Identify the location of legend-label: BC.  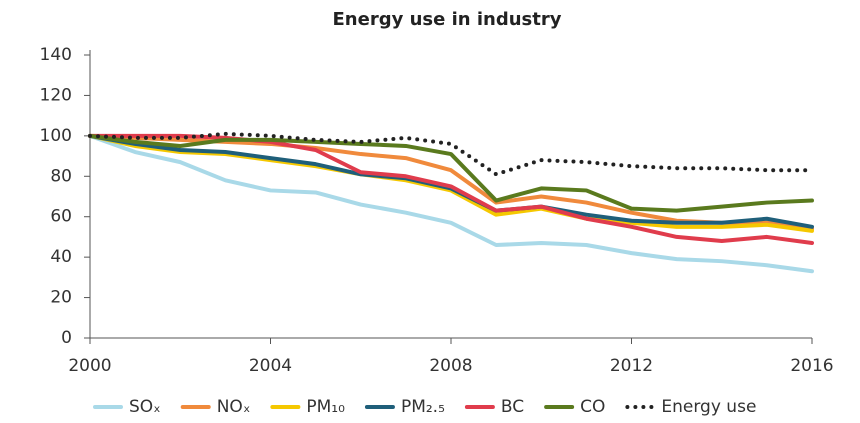
(512, 407).